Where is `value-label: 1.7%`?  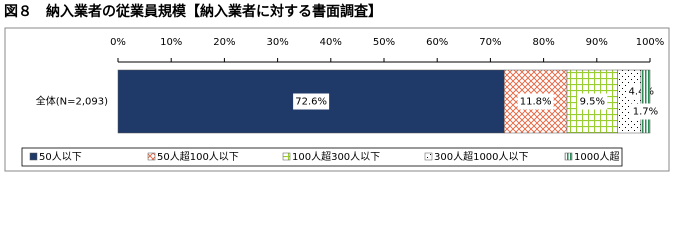 value-label: 1.7% is located at coordinates (645, 112).